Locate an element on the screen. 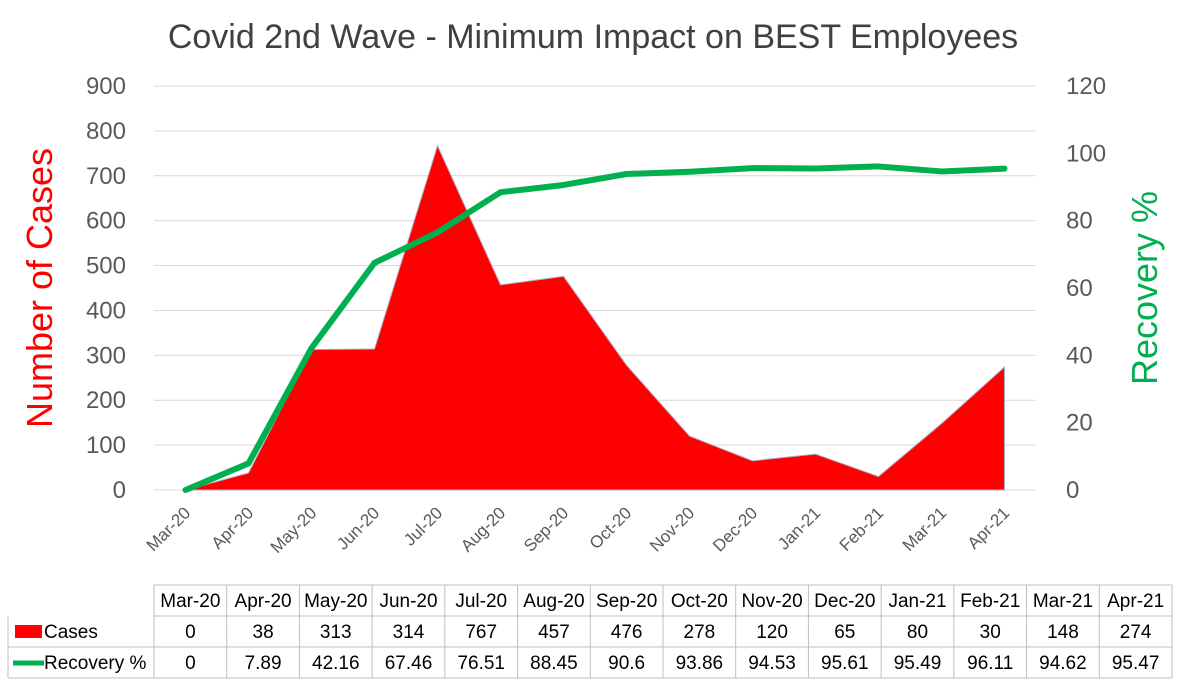 The image size is (1200, 691). left-axis-label: Number of Cases is located at coordinates (39, 288).